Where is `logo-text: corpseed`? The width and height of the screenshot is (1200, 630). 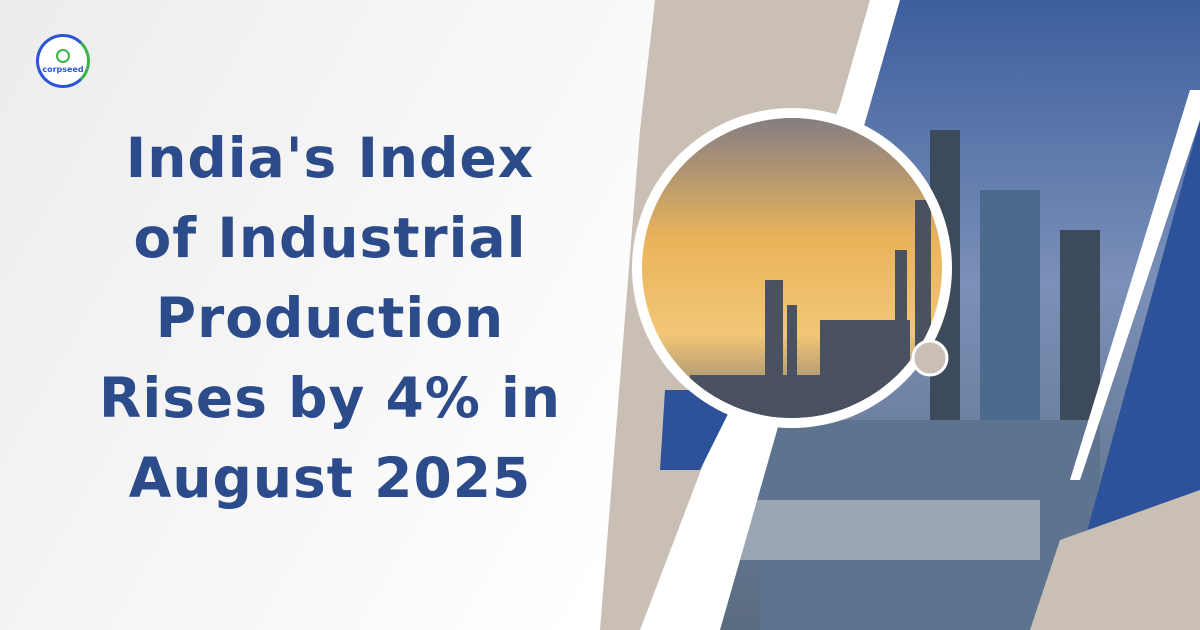 logo-text: corpseed is located at coordinates (63, 69).